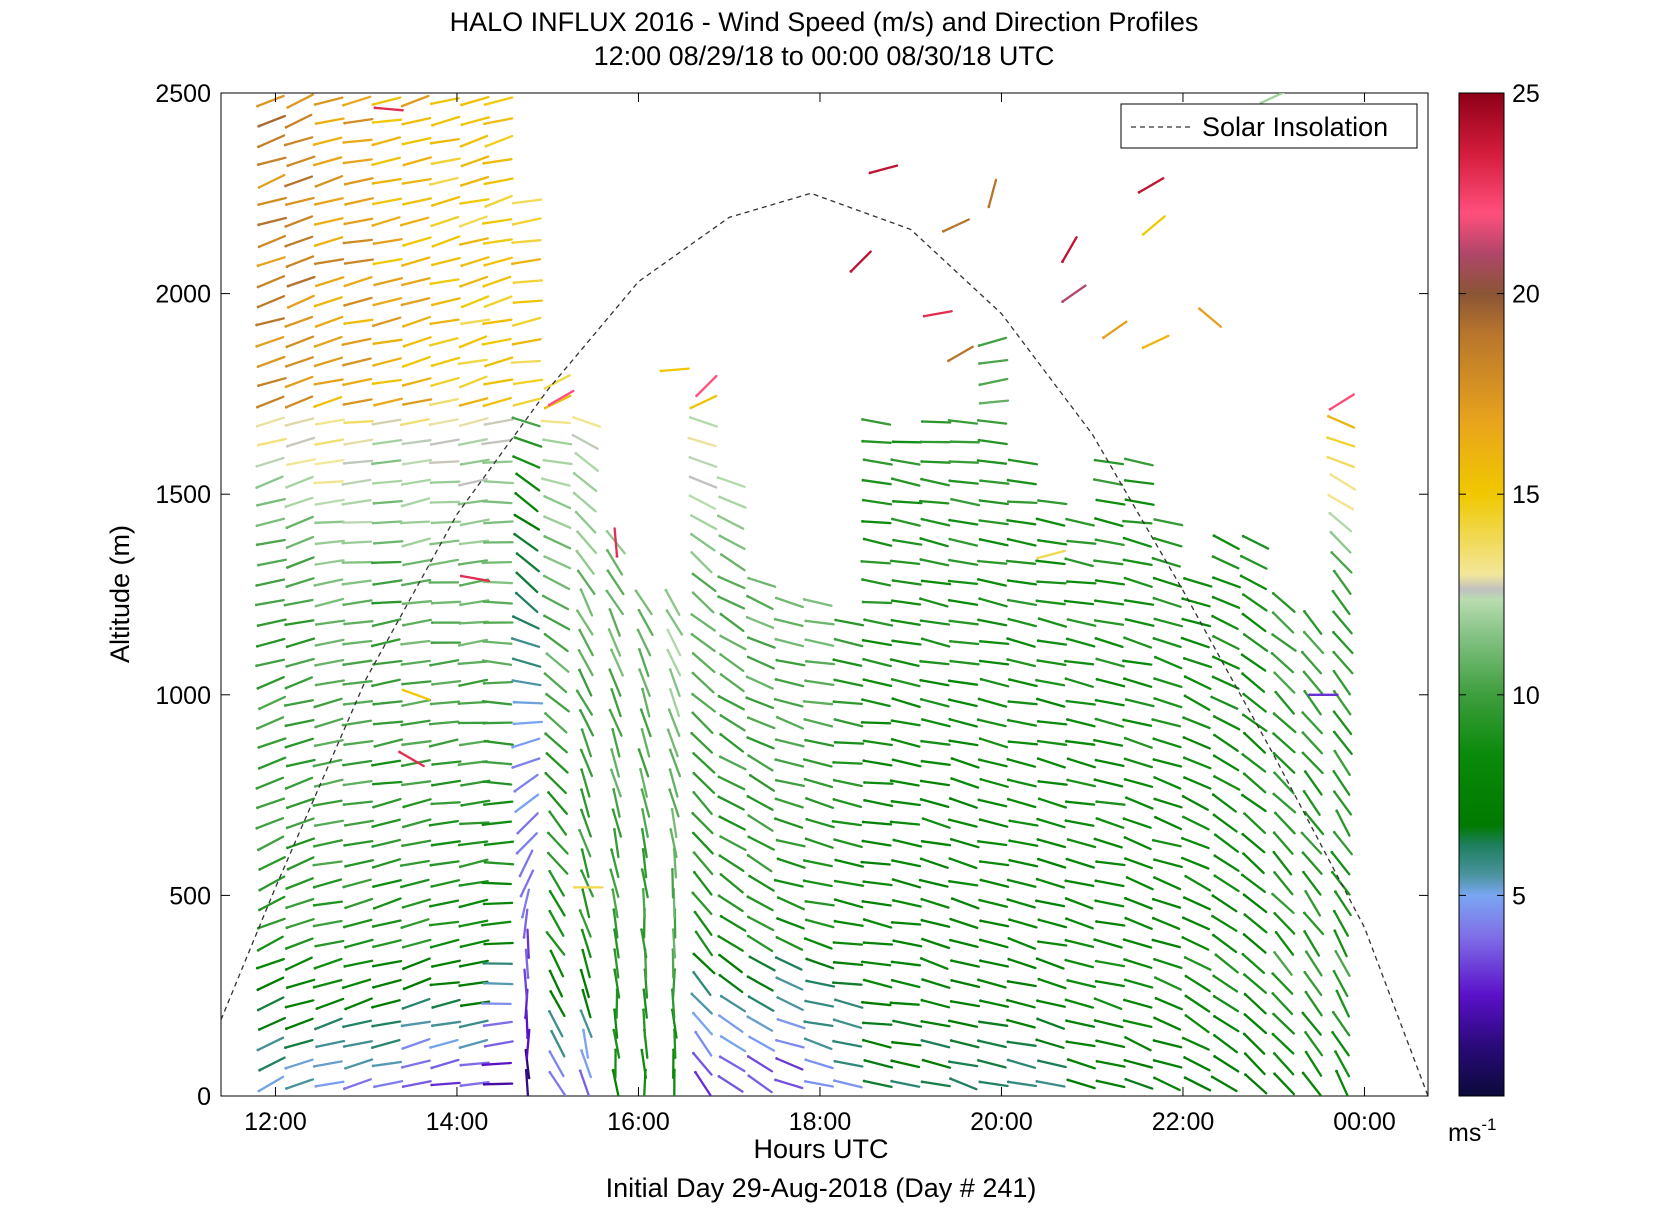 The width and height of the screenshot is (1679, 1221). Describe the element at coordinates (1526, 495) in the screenshot. I see `colorbar-tick-label: 15` at that location.